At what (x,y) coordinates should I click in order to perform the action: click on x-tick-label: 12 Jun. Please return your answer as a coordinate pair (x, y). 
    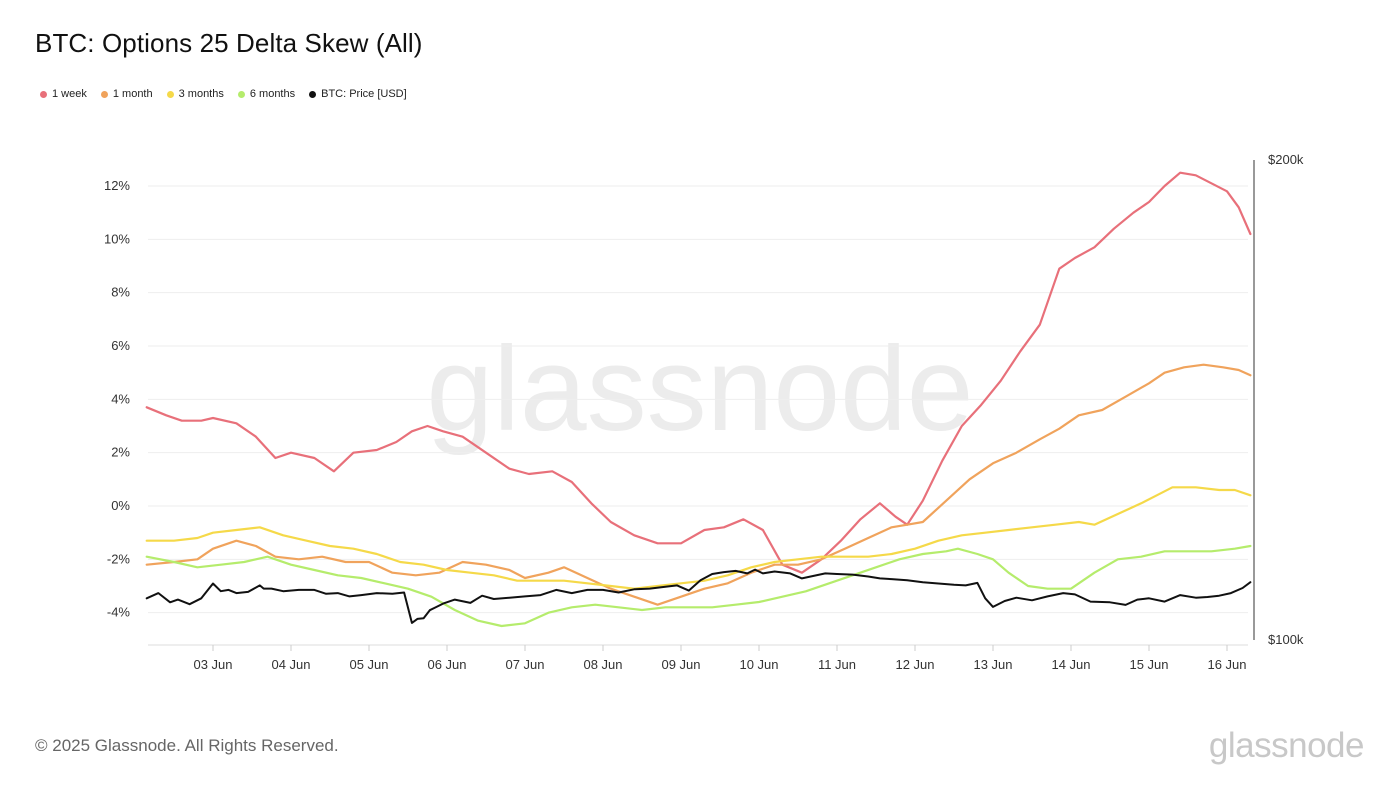
    Looking at the image, I should click on (914, 664).